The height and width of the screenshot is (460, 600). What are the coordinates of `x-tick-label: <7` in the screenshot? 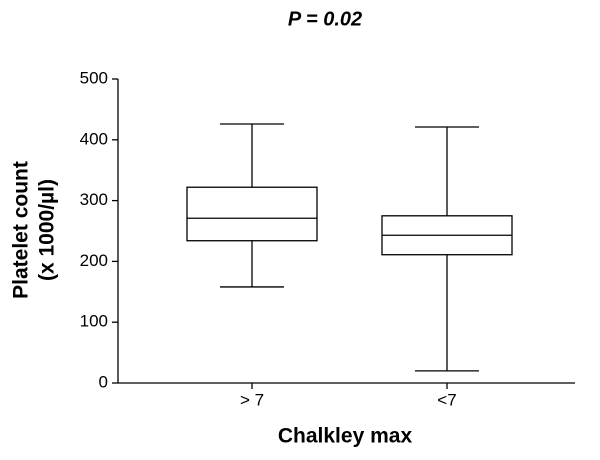 It's located at (446, 399).